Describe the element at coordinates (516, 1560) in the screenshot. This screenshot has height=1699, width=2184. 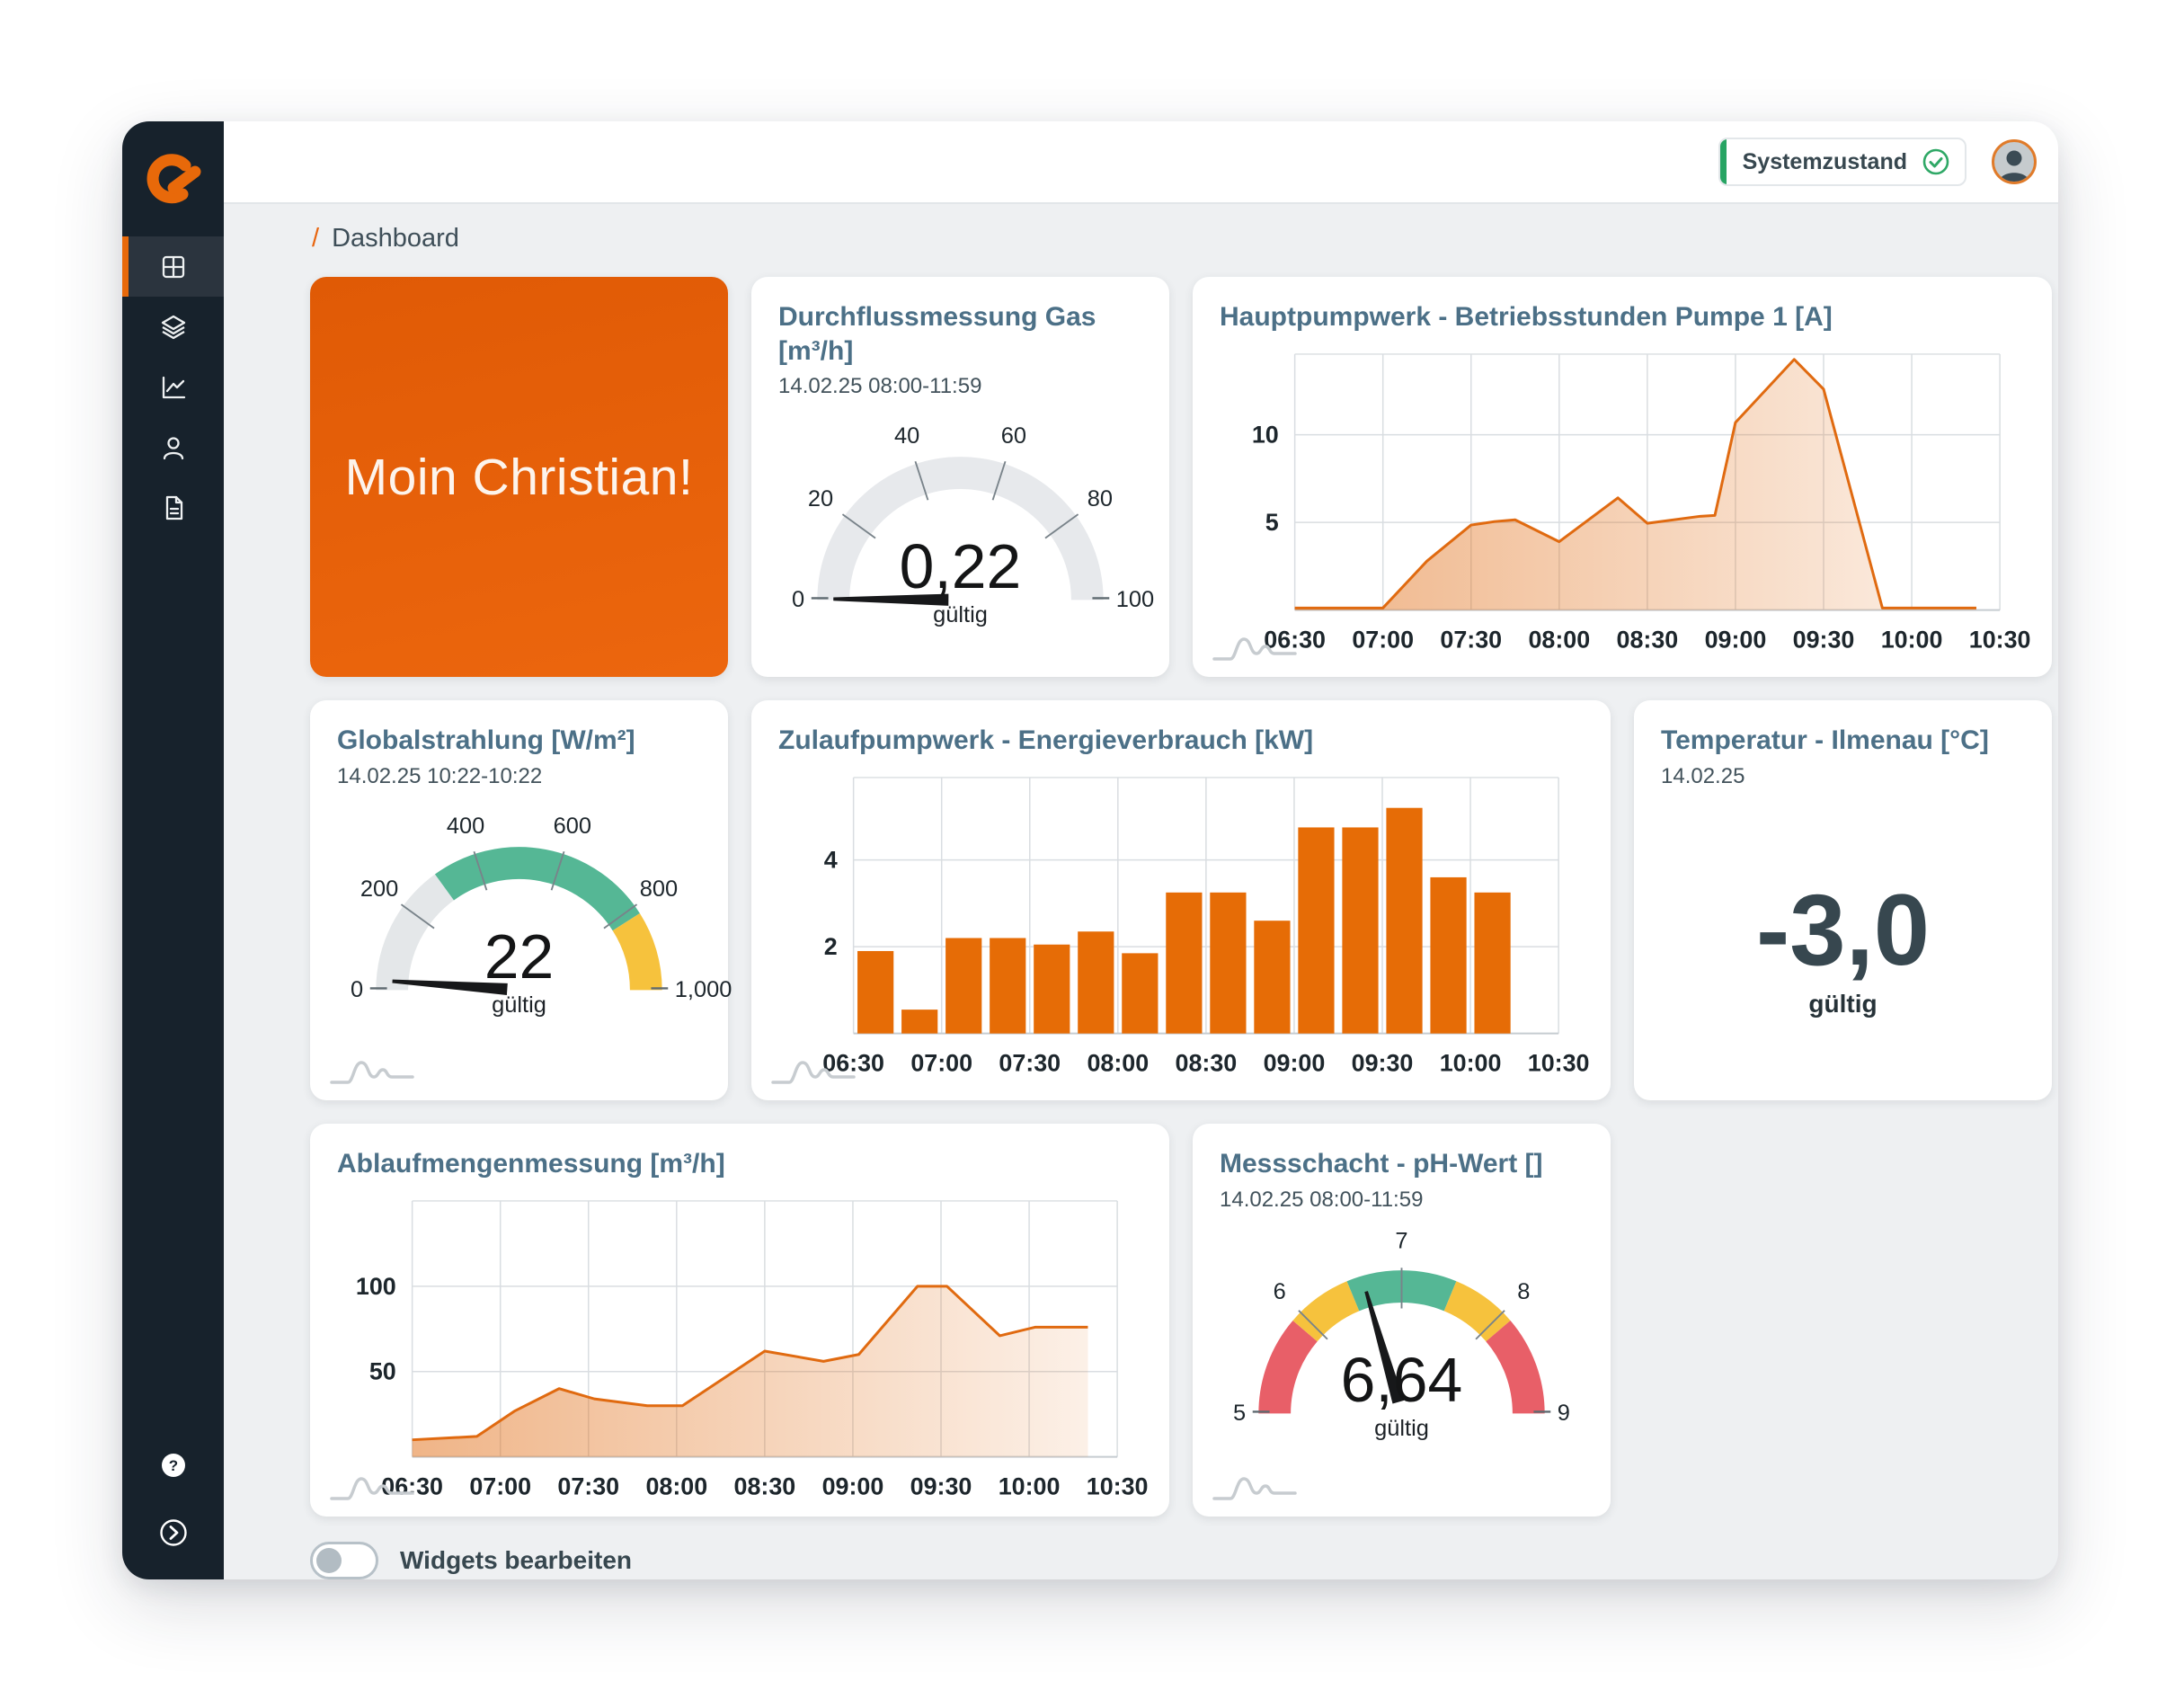
I see `edit-widgets-label: Widgets bearbeiten` at that location.